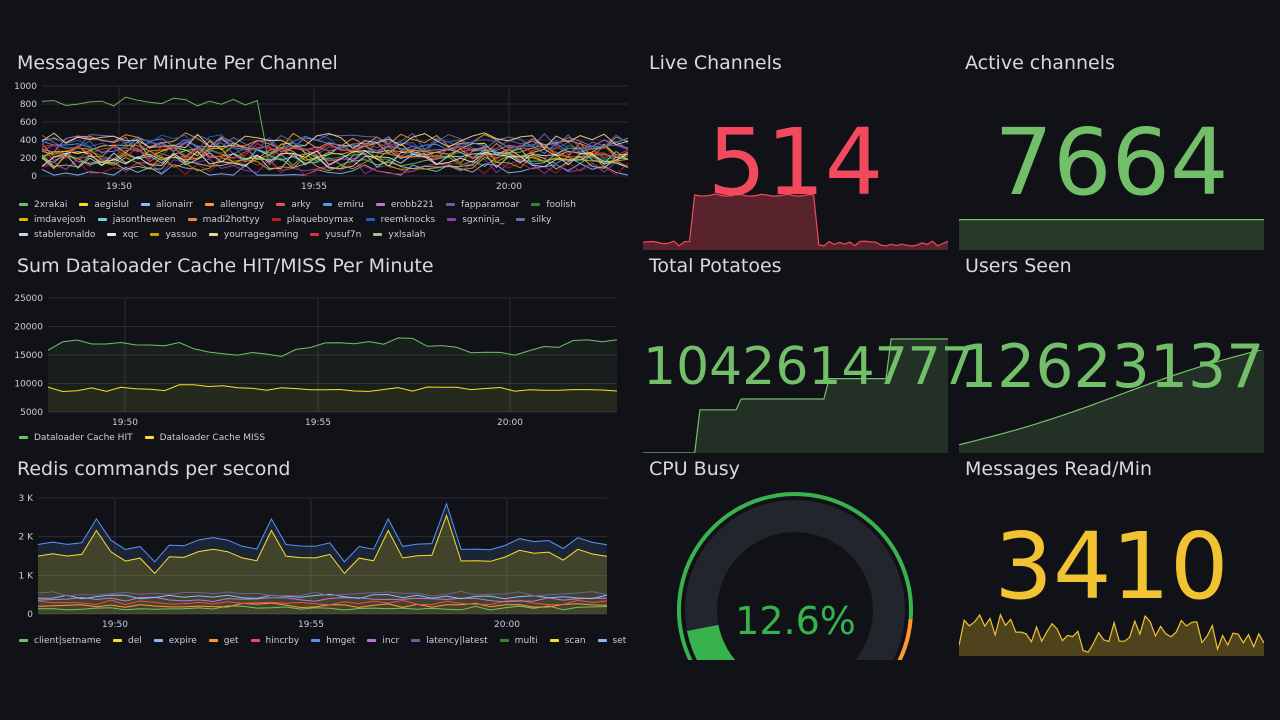  I want to click on legend-item: imdavejosh, so click(52, 219).